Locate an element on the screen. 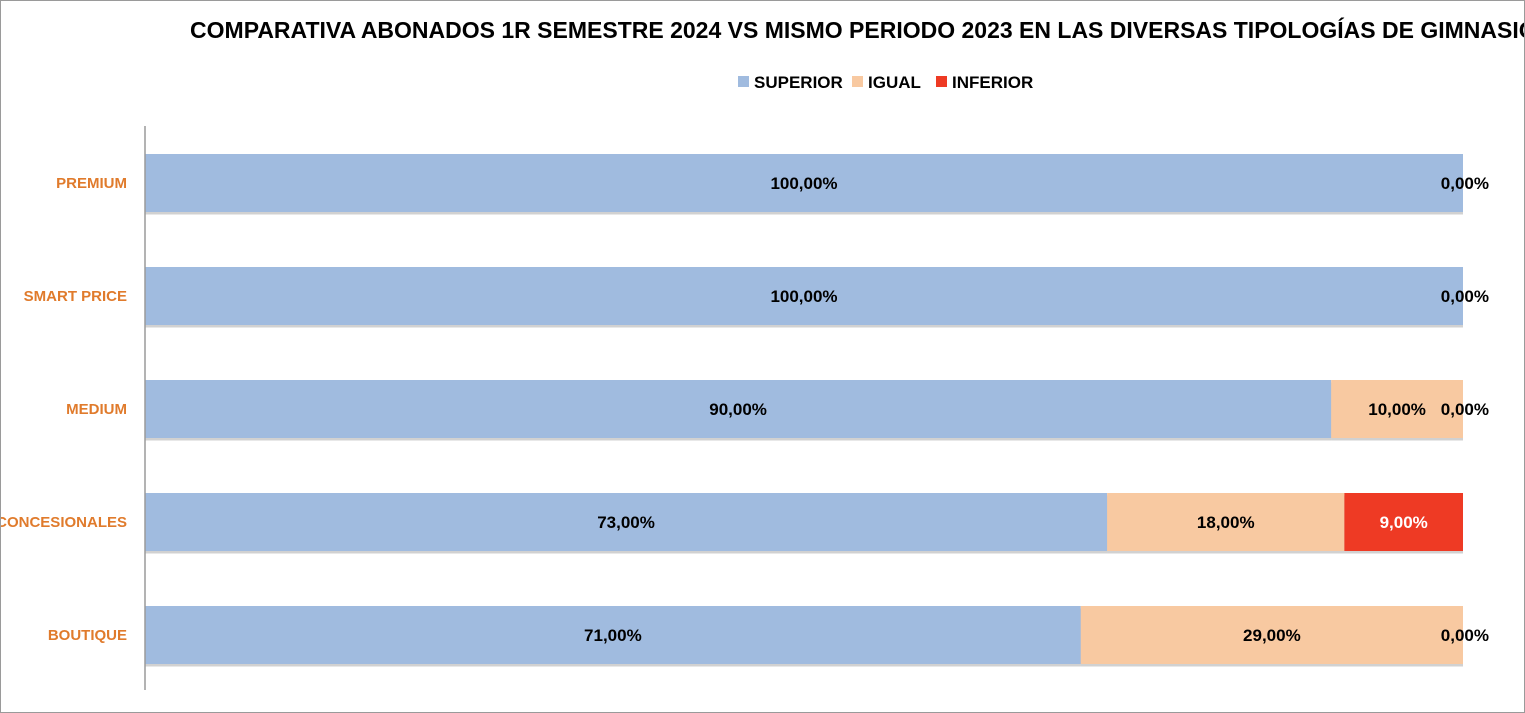 This screenshot has width=1525, height=713. category-label-premium: PREMIUM is located at coordinates (91, 183).